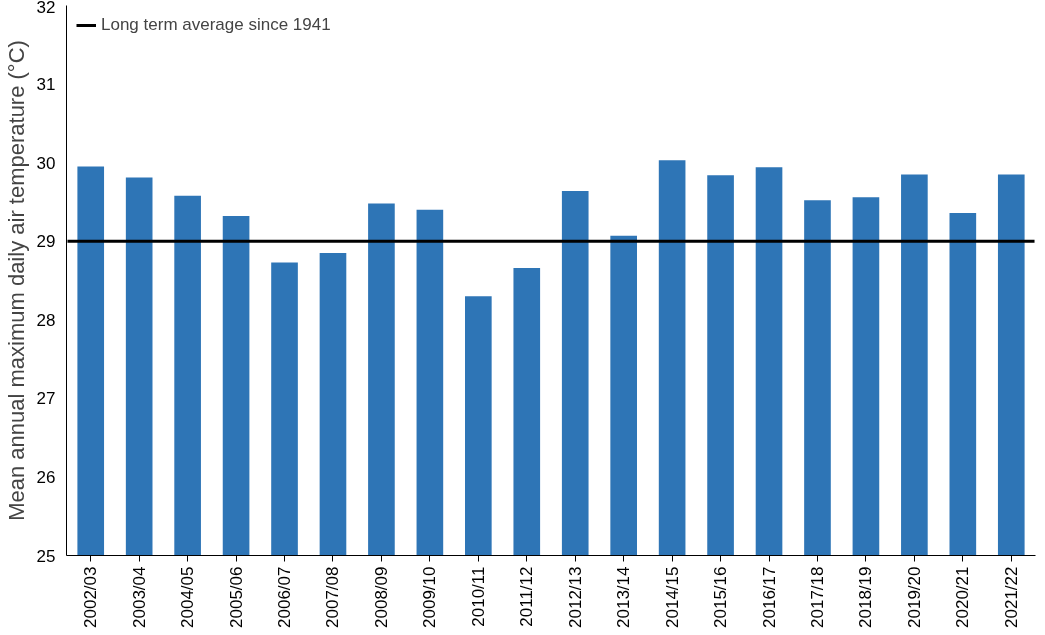  I want to click on y-tick-label: 29, so click(46, 242).